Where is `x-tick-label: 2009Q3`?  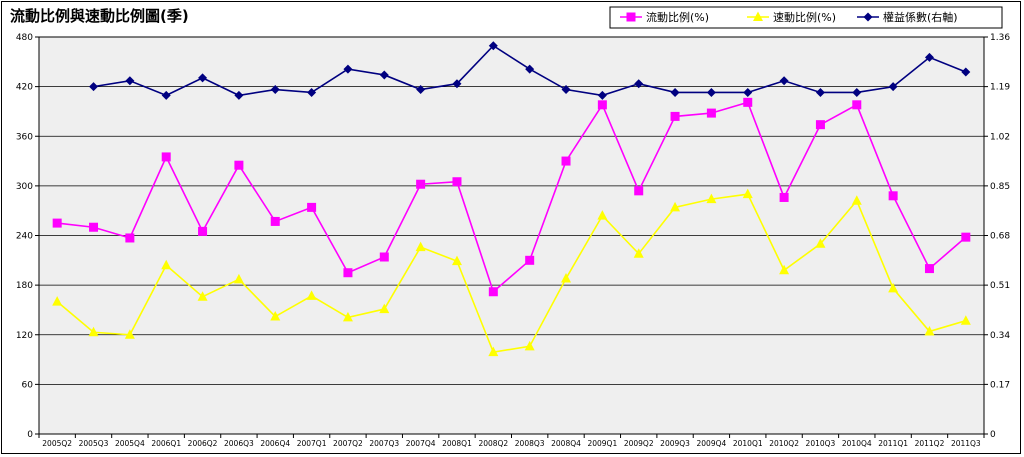
x-tick-label: 2009Q3 is located at coordinates (675, 443).